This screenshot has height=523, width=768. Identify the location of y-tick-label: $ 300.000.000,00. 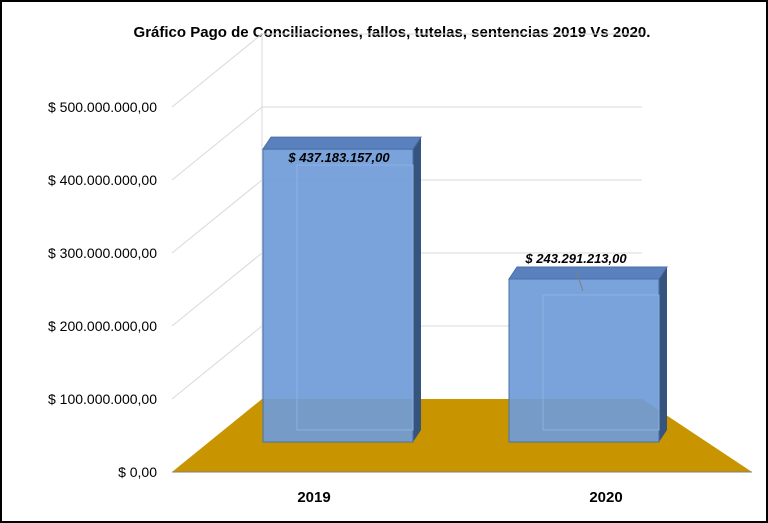
(102, 253).